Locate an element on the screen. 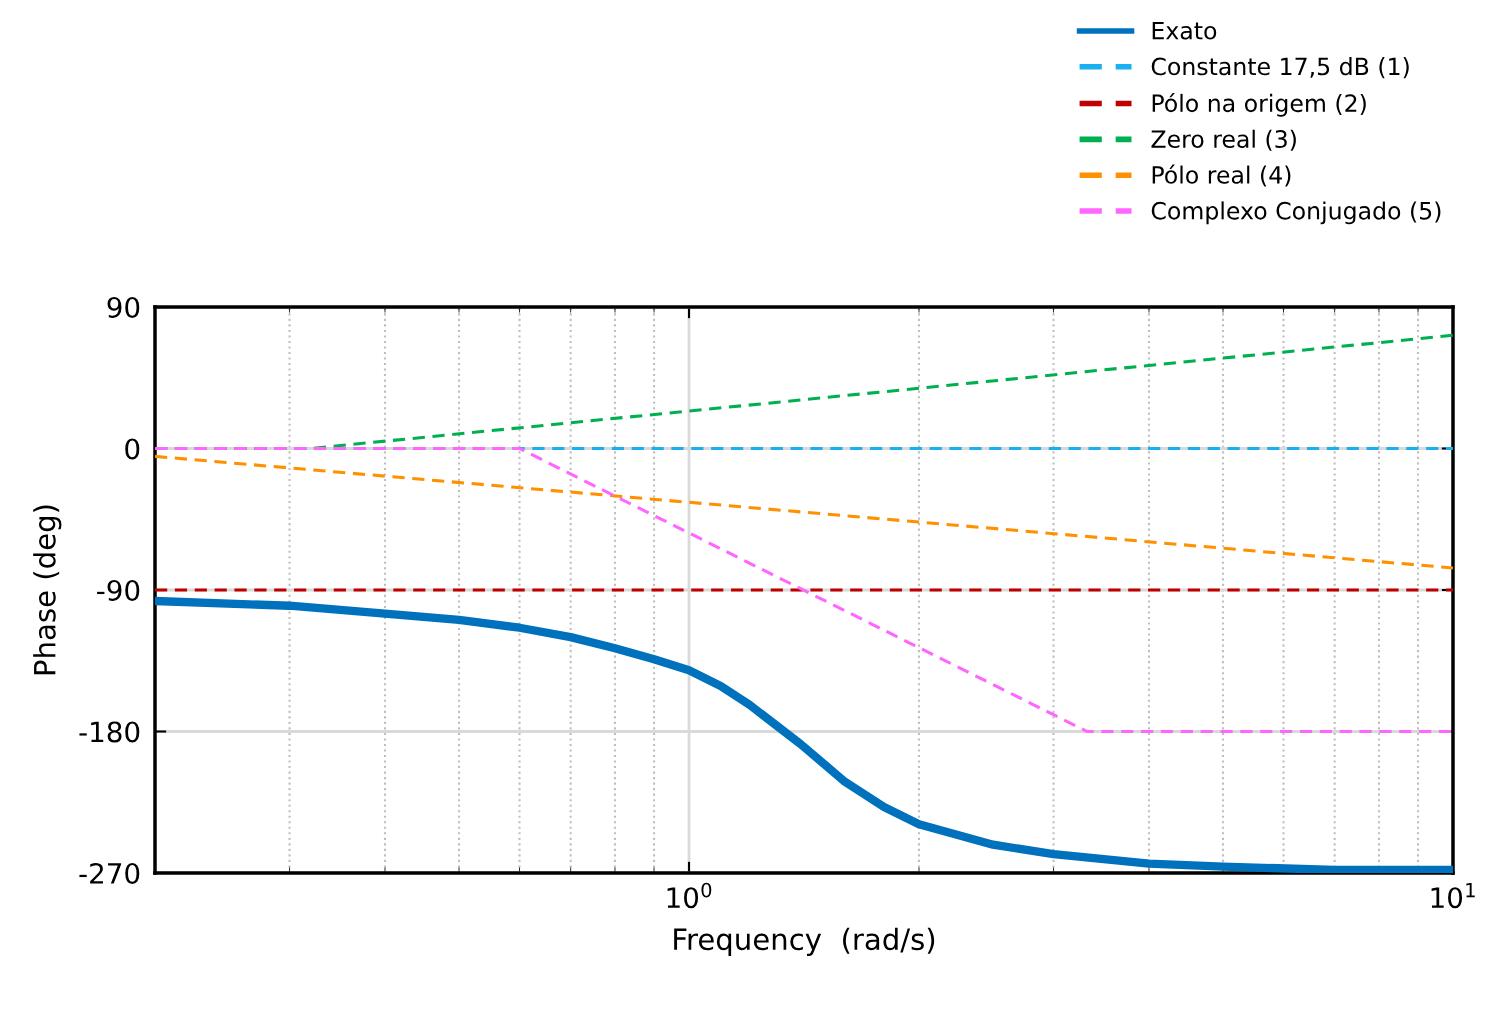 The height and width of the screenshot is (1012, 1486). x-axis-title: Frequency (rad/s) is located at coordinates (804, 941).